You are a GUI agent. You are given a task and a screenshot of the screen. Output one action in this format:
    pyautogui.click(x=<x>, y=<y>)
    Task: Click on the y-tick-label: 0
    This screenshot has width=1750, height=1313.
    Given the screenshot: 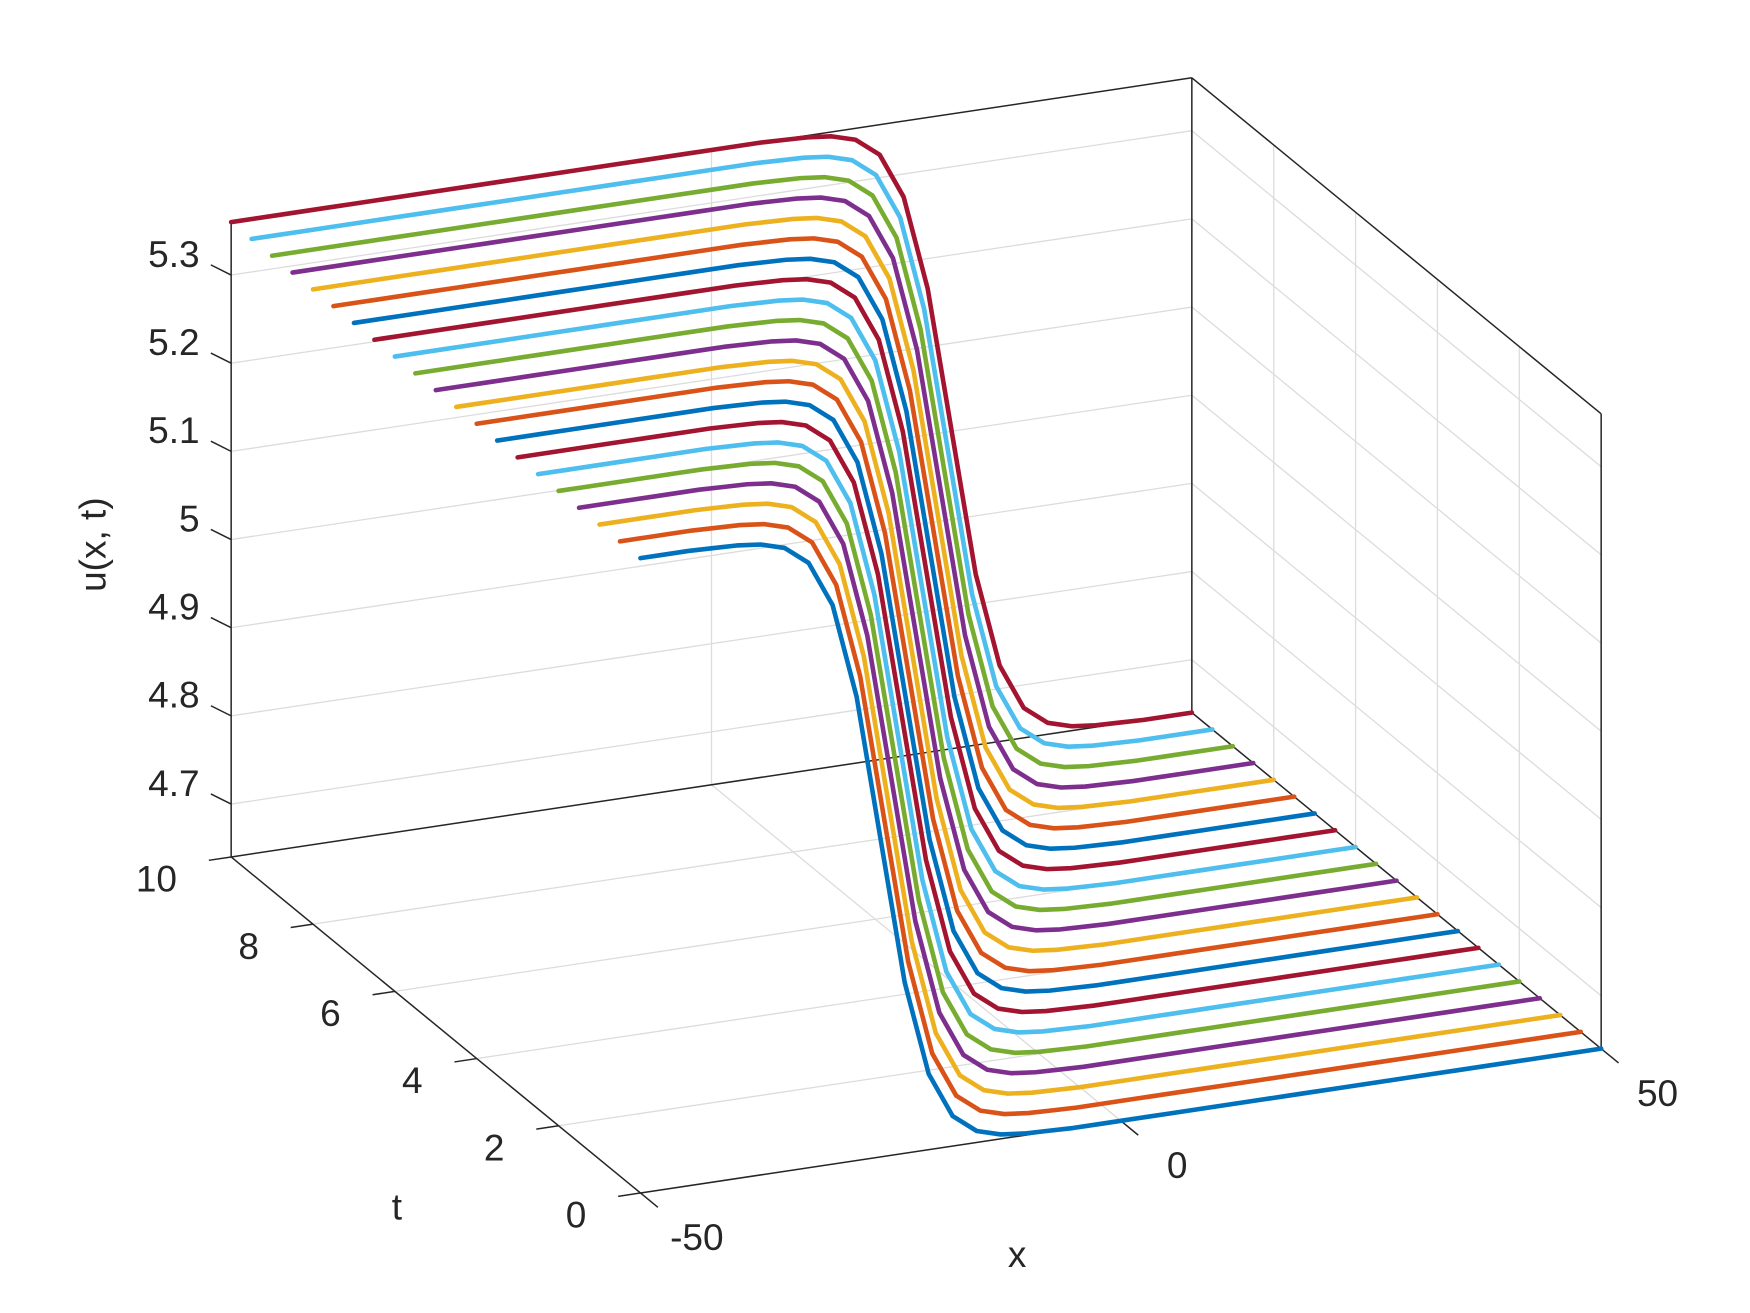 What is the action you would take?
    pyautogui.click(x=576, y=1215)
    